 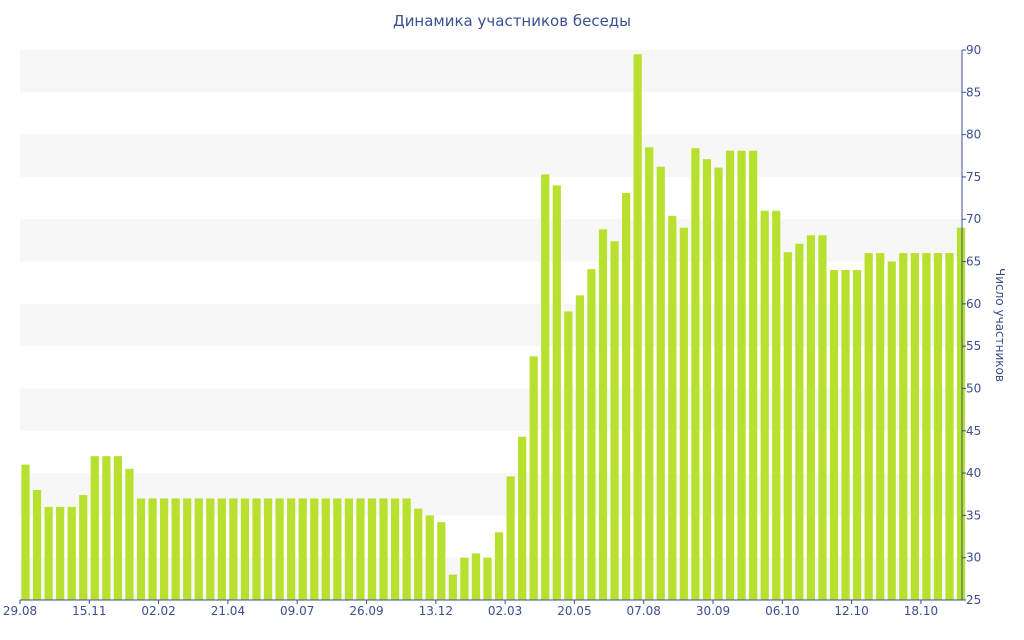 What do you see at coordinates (297, 611) in the screenshot?
I see `x-tick-label: 09.07` at bounding box center [297, 611].